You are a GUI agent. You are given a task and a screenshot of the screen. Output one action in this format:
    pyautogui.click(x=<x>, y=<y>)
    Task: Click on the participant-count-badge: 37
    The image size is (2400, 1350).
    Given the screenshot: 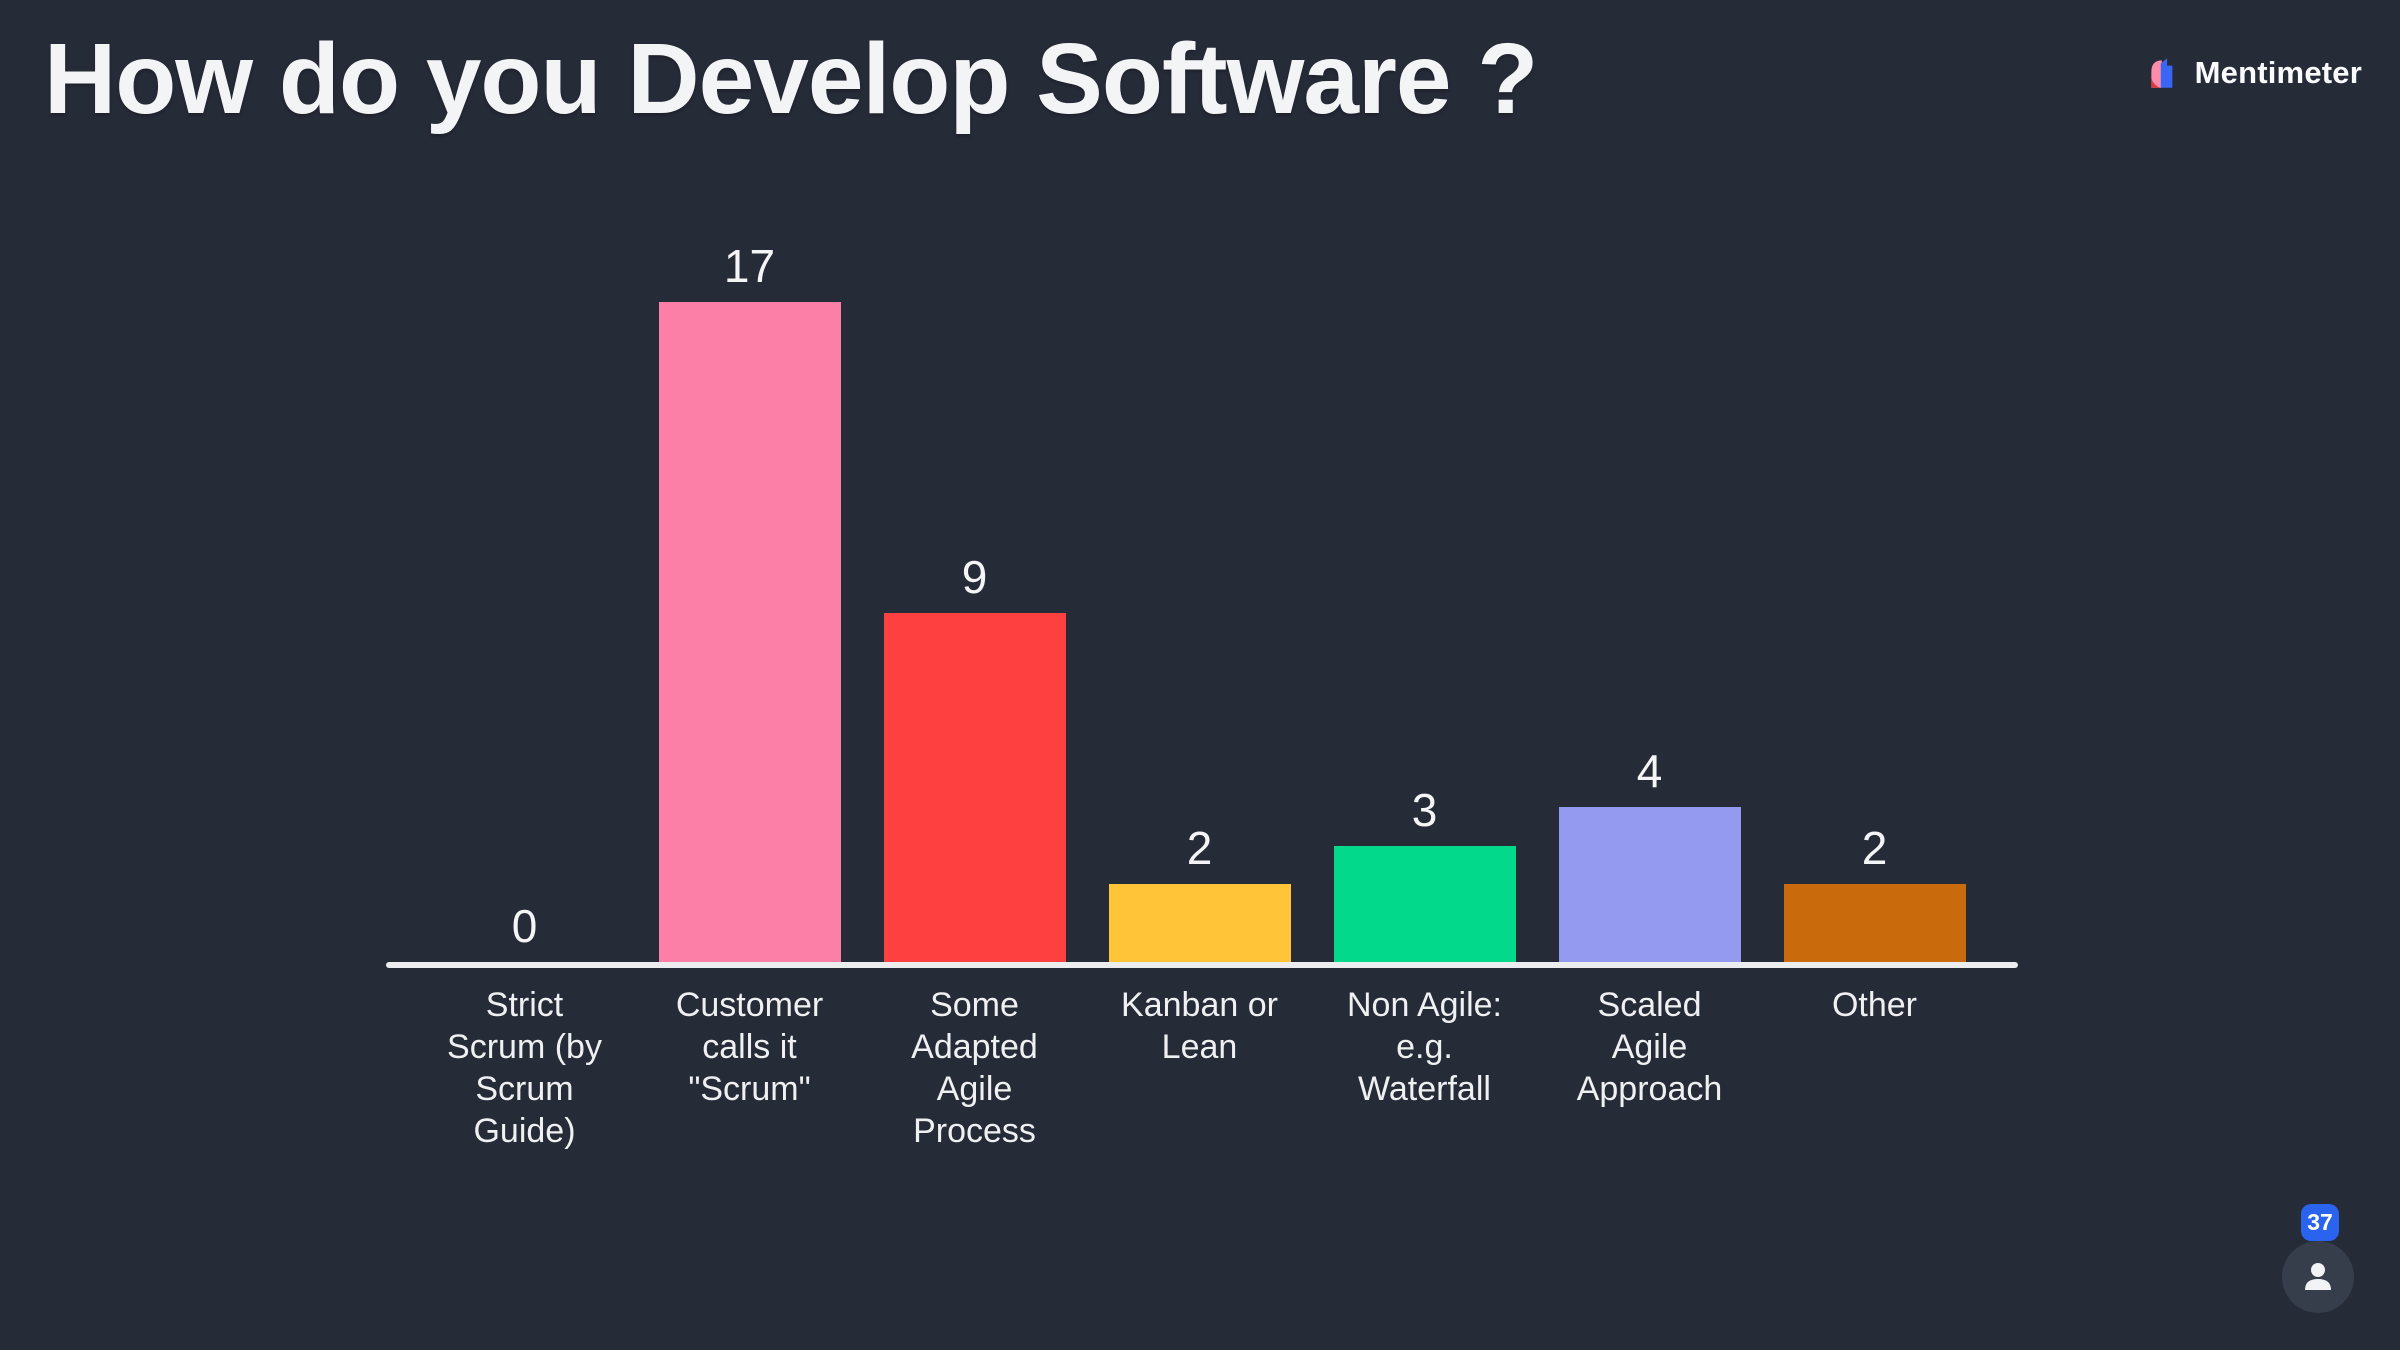 What is the action you would take?
    pyautogui.click(x=2320, y=1222)
    